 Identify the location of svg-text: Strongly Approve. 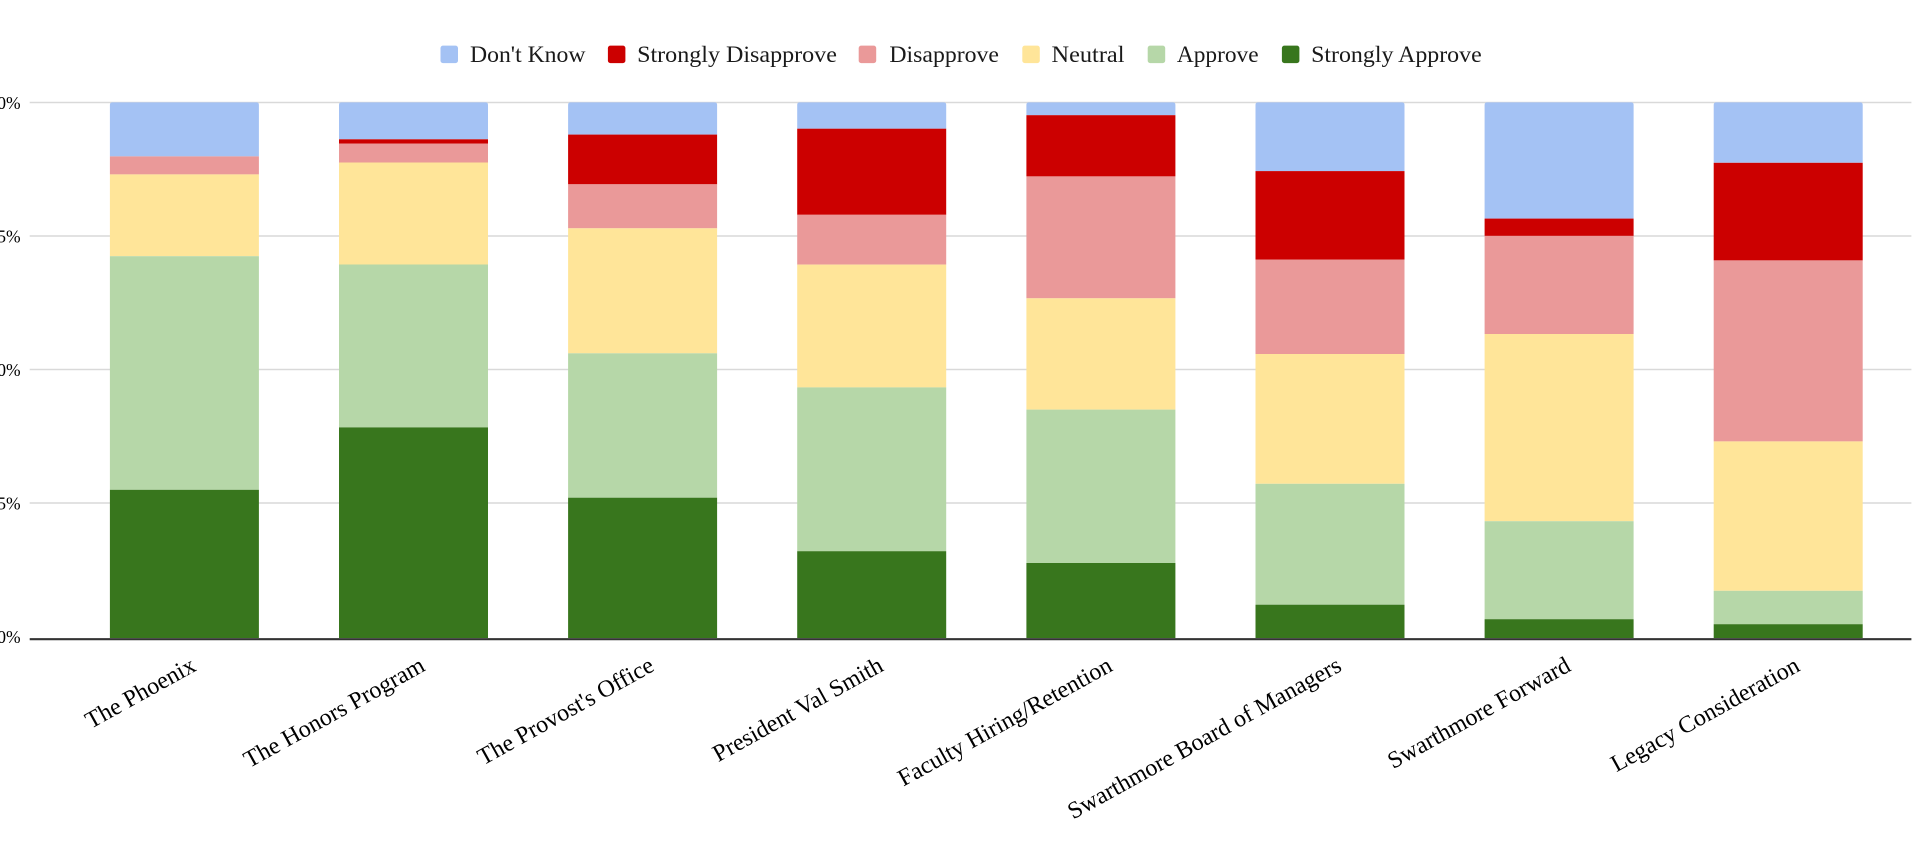
(1396, 54).